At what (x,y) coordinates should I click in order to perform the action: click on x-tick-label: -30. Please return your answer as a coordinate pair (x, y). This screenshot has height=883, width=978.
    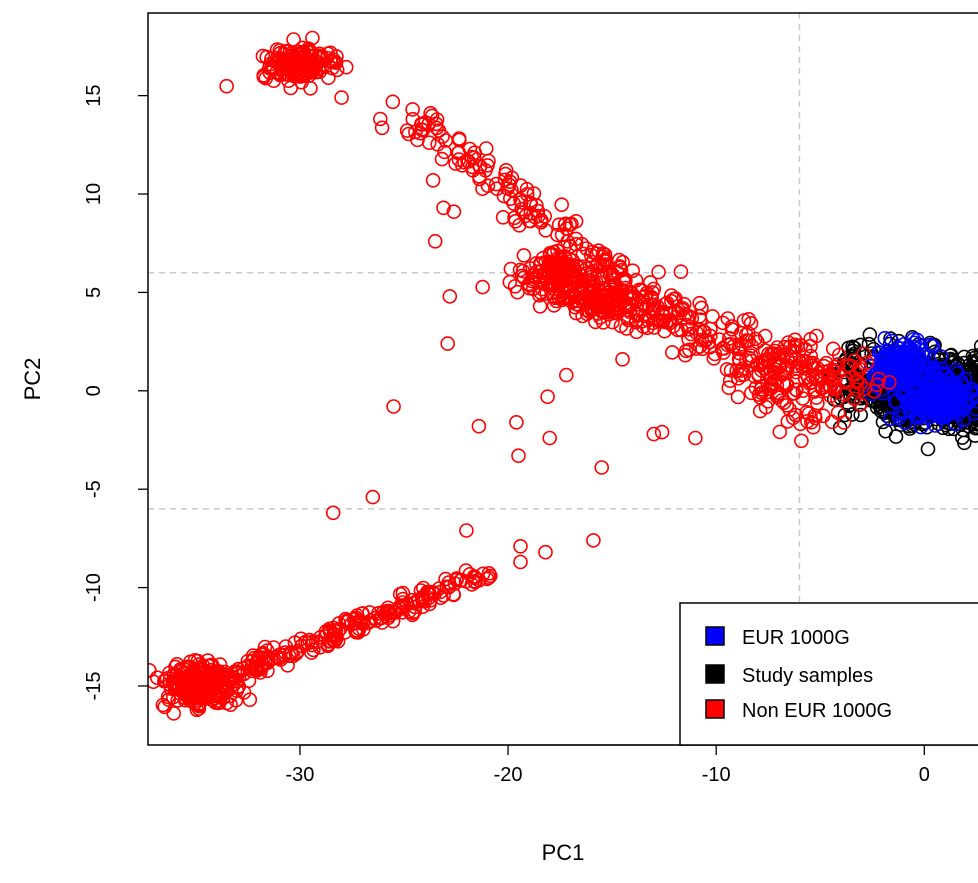
    Looking at the image, I should click on (299, 775).